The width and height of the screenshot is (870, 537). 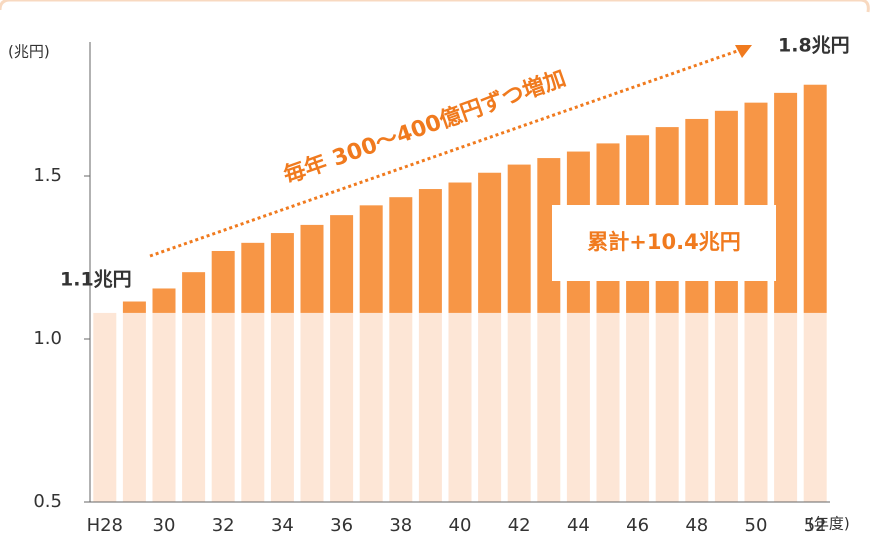 I want to click on x-tick-label: 32, so click(x=223, y=525).